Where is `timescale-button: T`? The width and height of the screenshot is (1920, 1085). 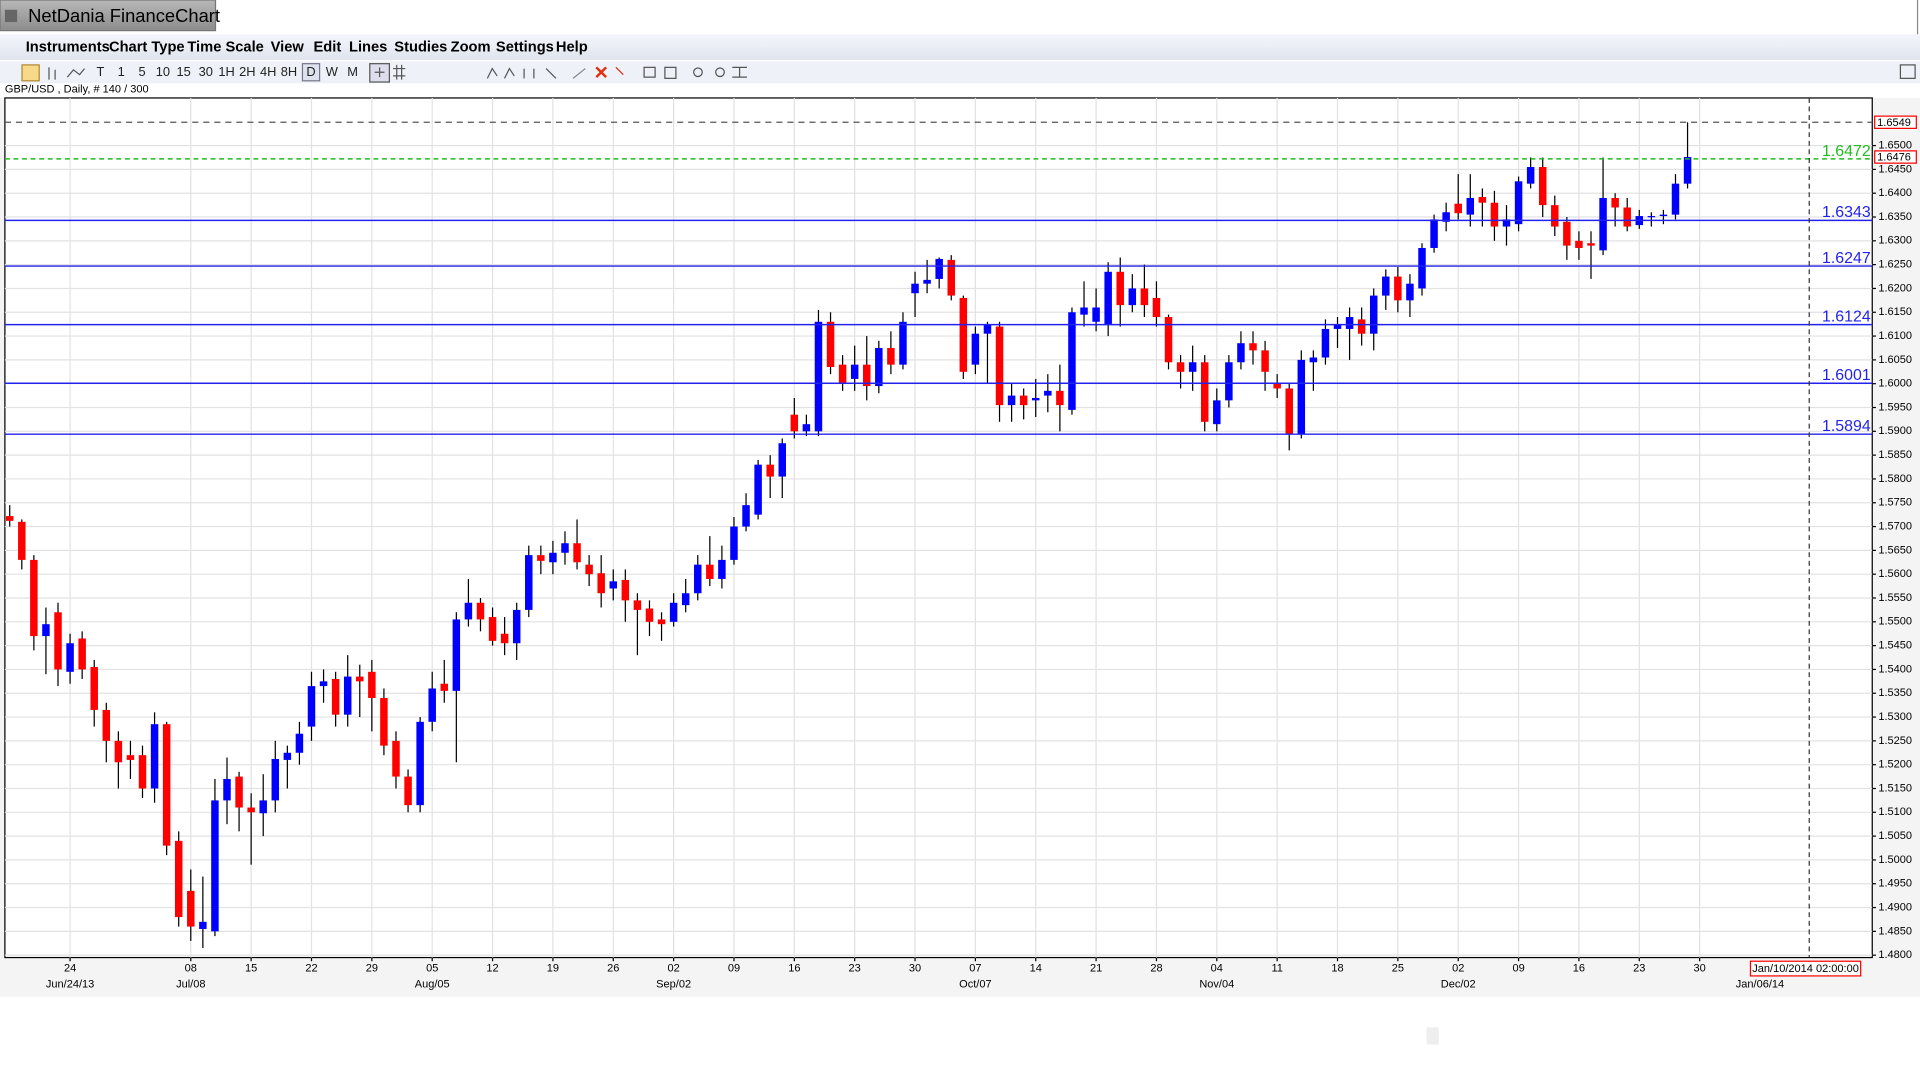
timescale-button: T is located at coordinates (100, 71).